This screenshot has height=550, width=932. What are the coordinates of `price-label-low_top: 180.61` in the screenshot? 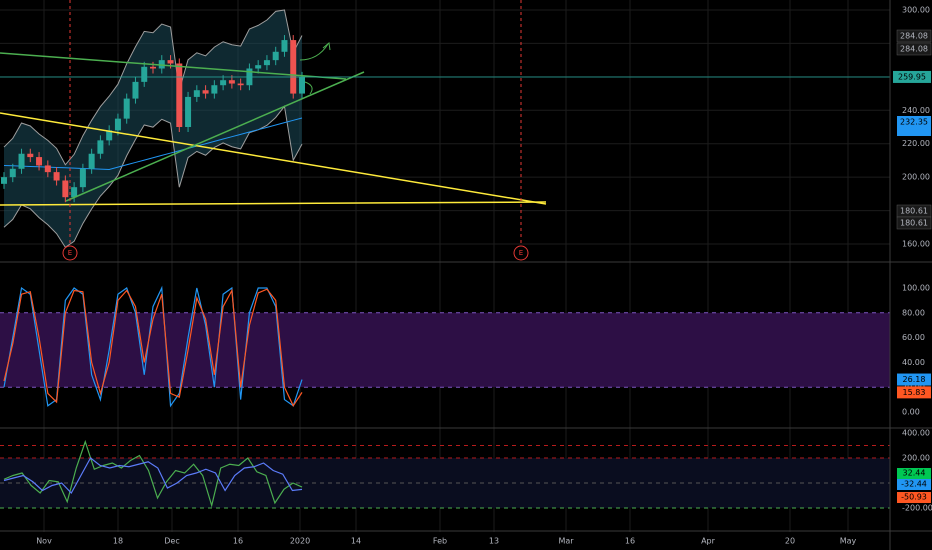 It's located at (914, 211).